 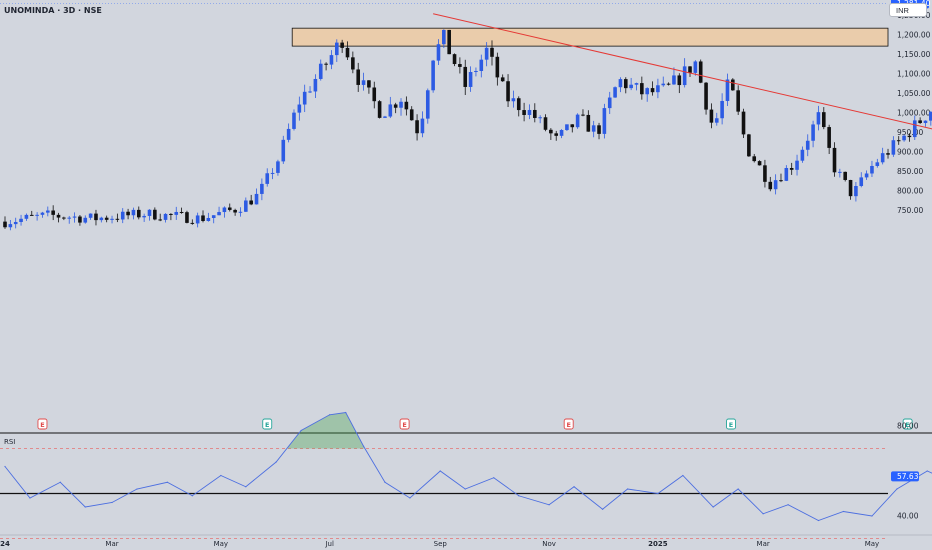 I want to click on trendline, so click(x=682, y=77).